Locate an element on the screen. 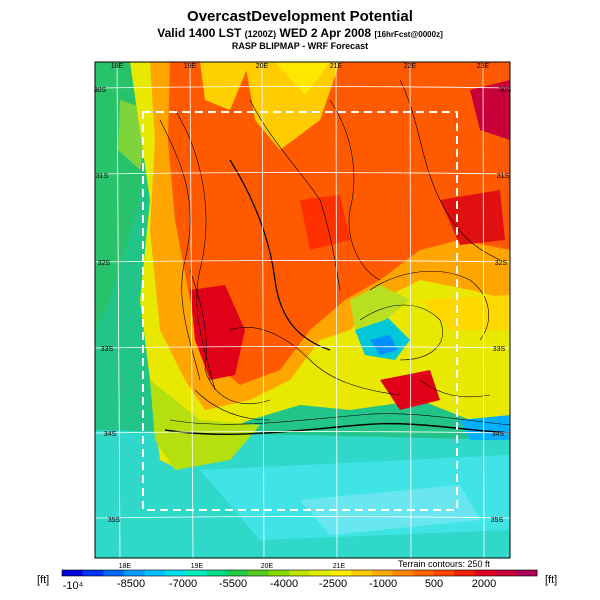 This screenshot has height=600, width=600. colorbar is located at coordinates (300, 573).